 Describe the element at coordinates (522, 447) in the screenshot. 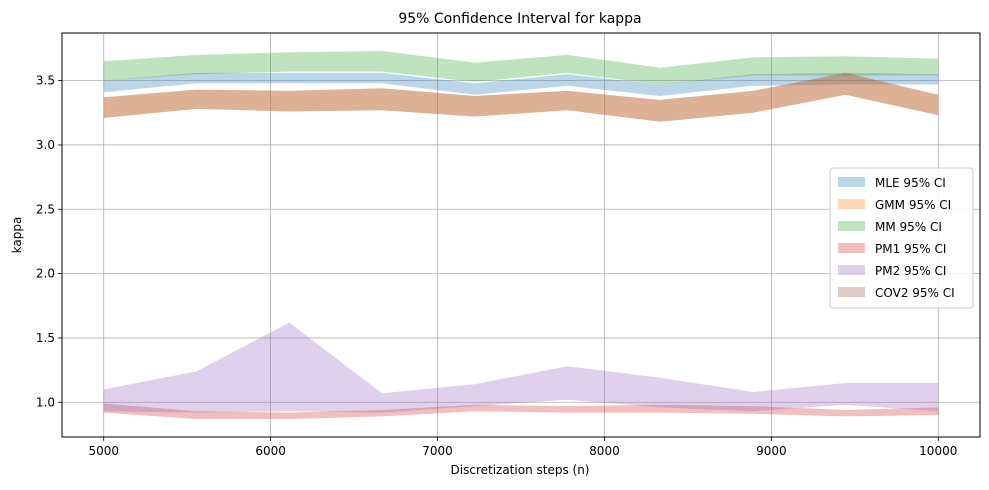

I see `x-axis-ticks: 5000 6000 7000 8000 9000 10000` at that location.